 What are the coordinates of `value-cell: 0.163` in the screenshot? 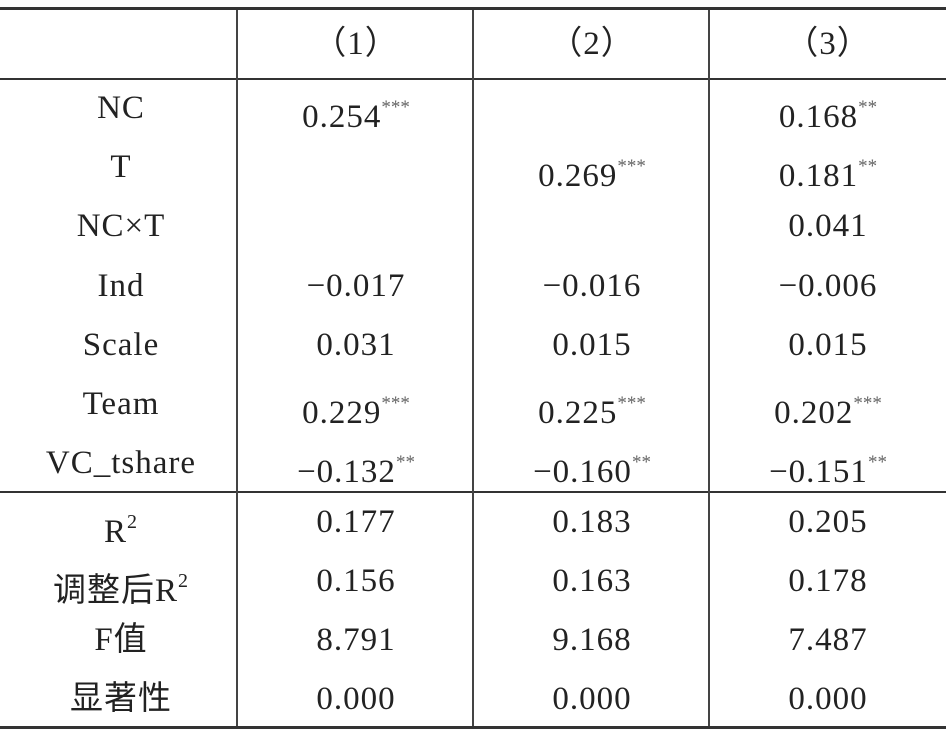 It's located at (592, 581).